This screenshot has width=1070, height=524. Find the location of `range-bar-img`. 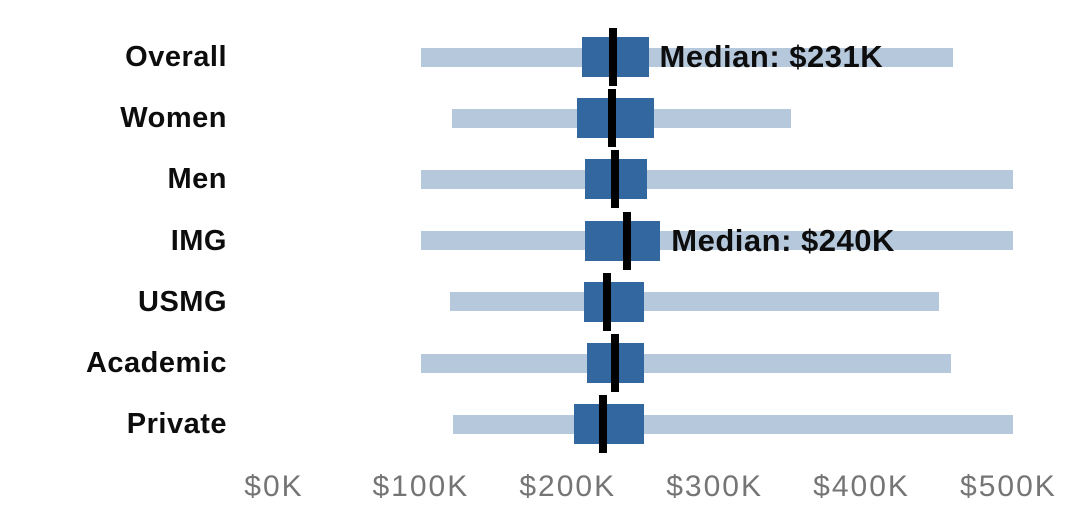

range-bar-img is located at coordinates (716, 241).